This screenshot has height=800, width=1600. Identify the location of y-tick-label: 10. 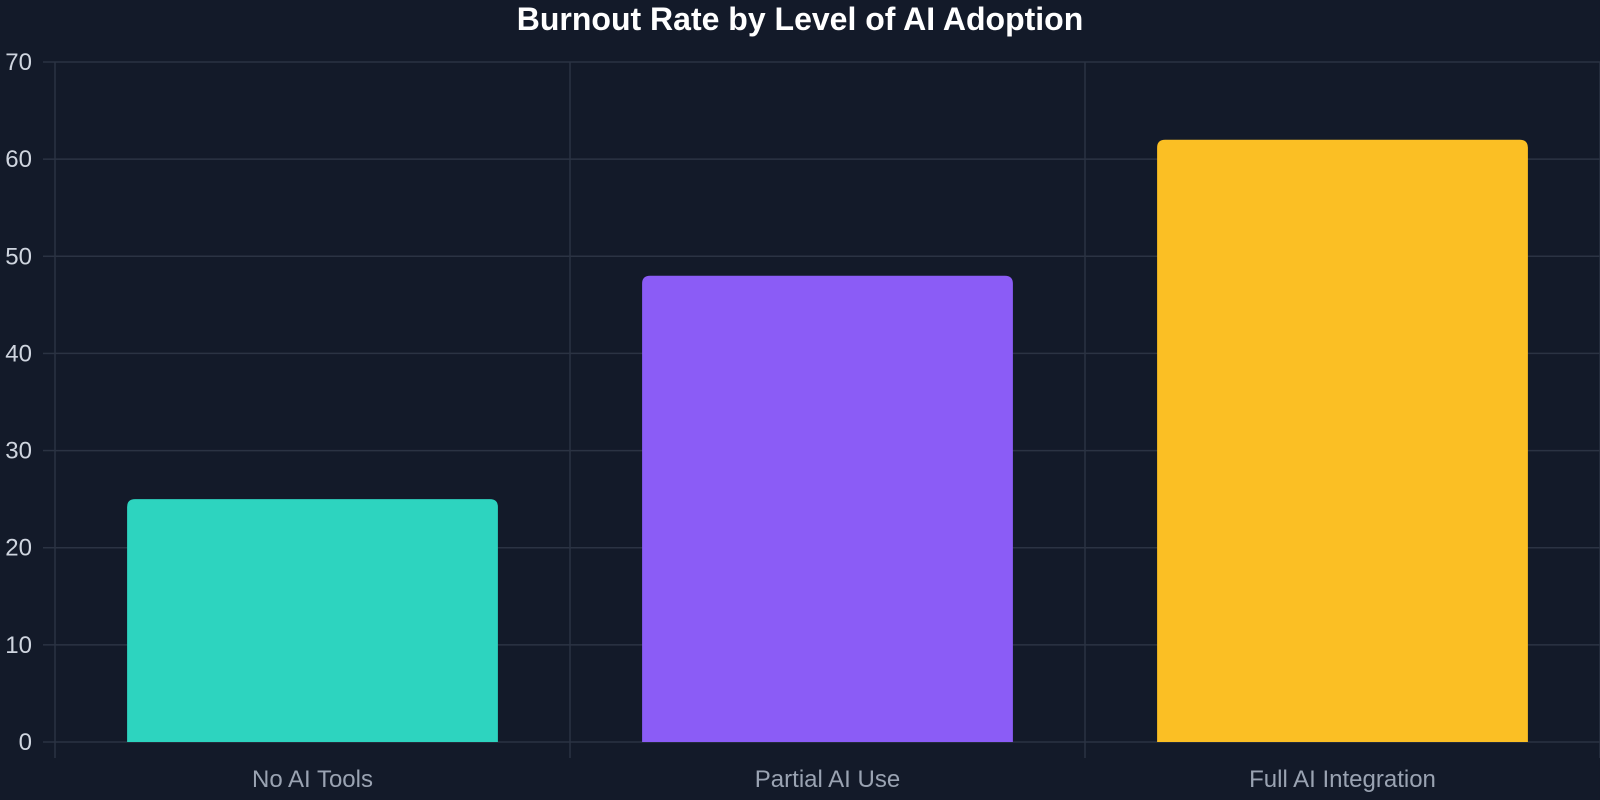
(18, 645).